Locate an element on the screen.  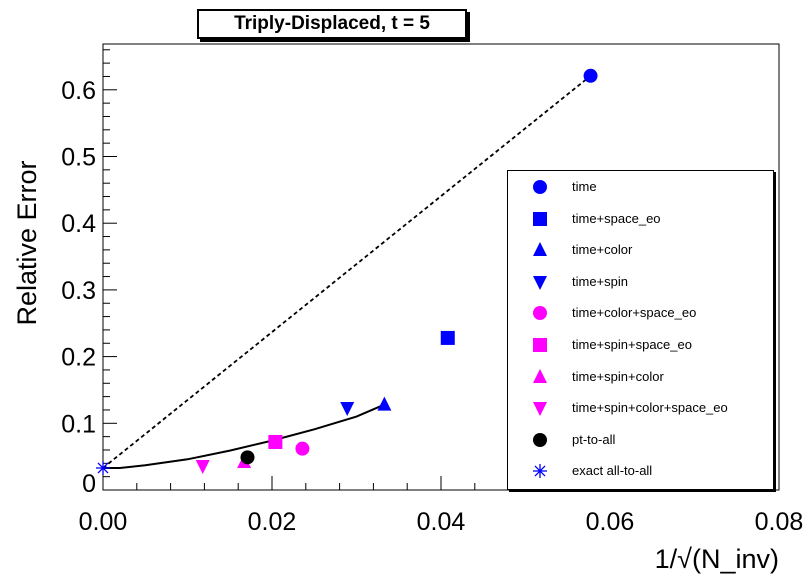
x-tick-label: 0.06 is located at coordinates (610, 522).